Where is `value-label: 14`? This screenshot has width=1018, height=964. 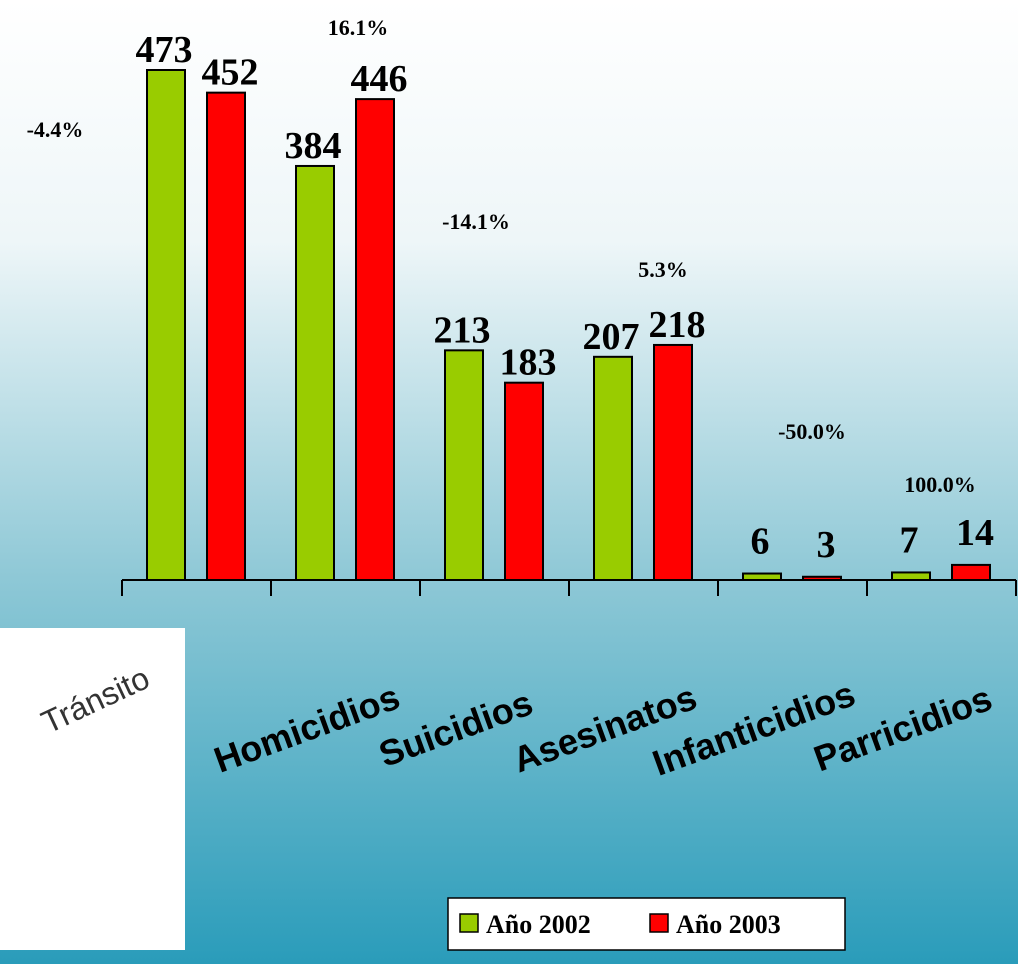
value-label: 14 is located at coordinates (975, 533).